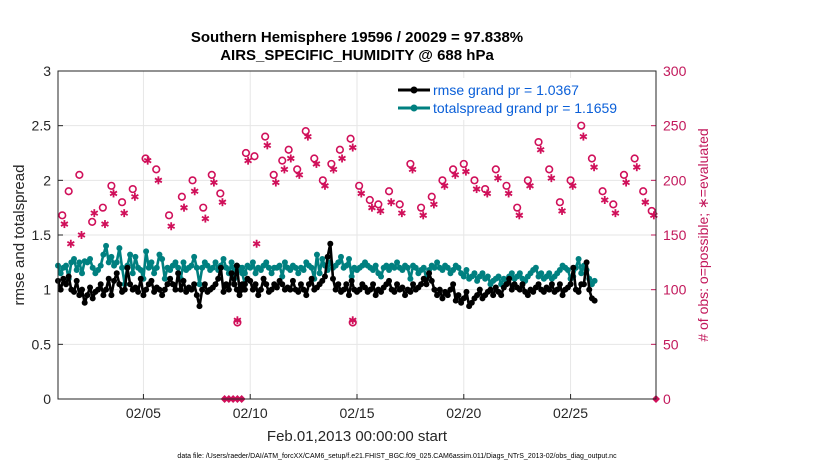 The width and height of the screenshot is (830, 470). Describe the element at coordinates (570, 413) in the screenshot. I see `x-tick-label: 02/25` at that location.